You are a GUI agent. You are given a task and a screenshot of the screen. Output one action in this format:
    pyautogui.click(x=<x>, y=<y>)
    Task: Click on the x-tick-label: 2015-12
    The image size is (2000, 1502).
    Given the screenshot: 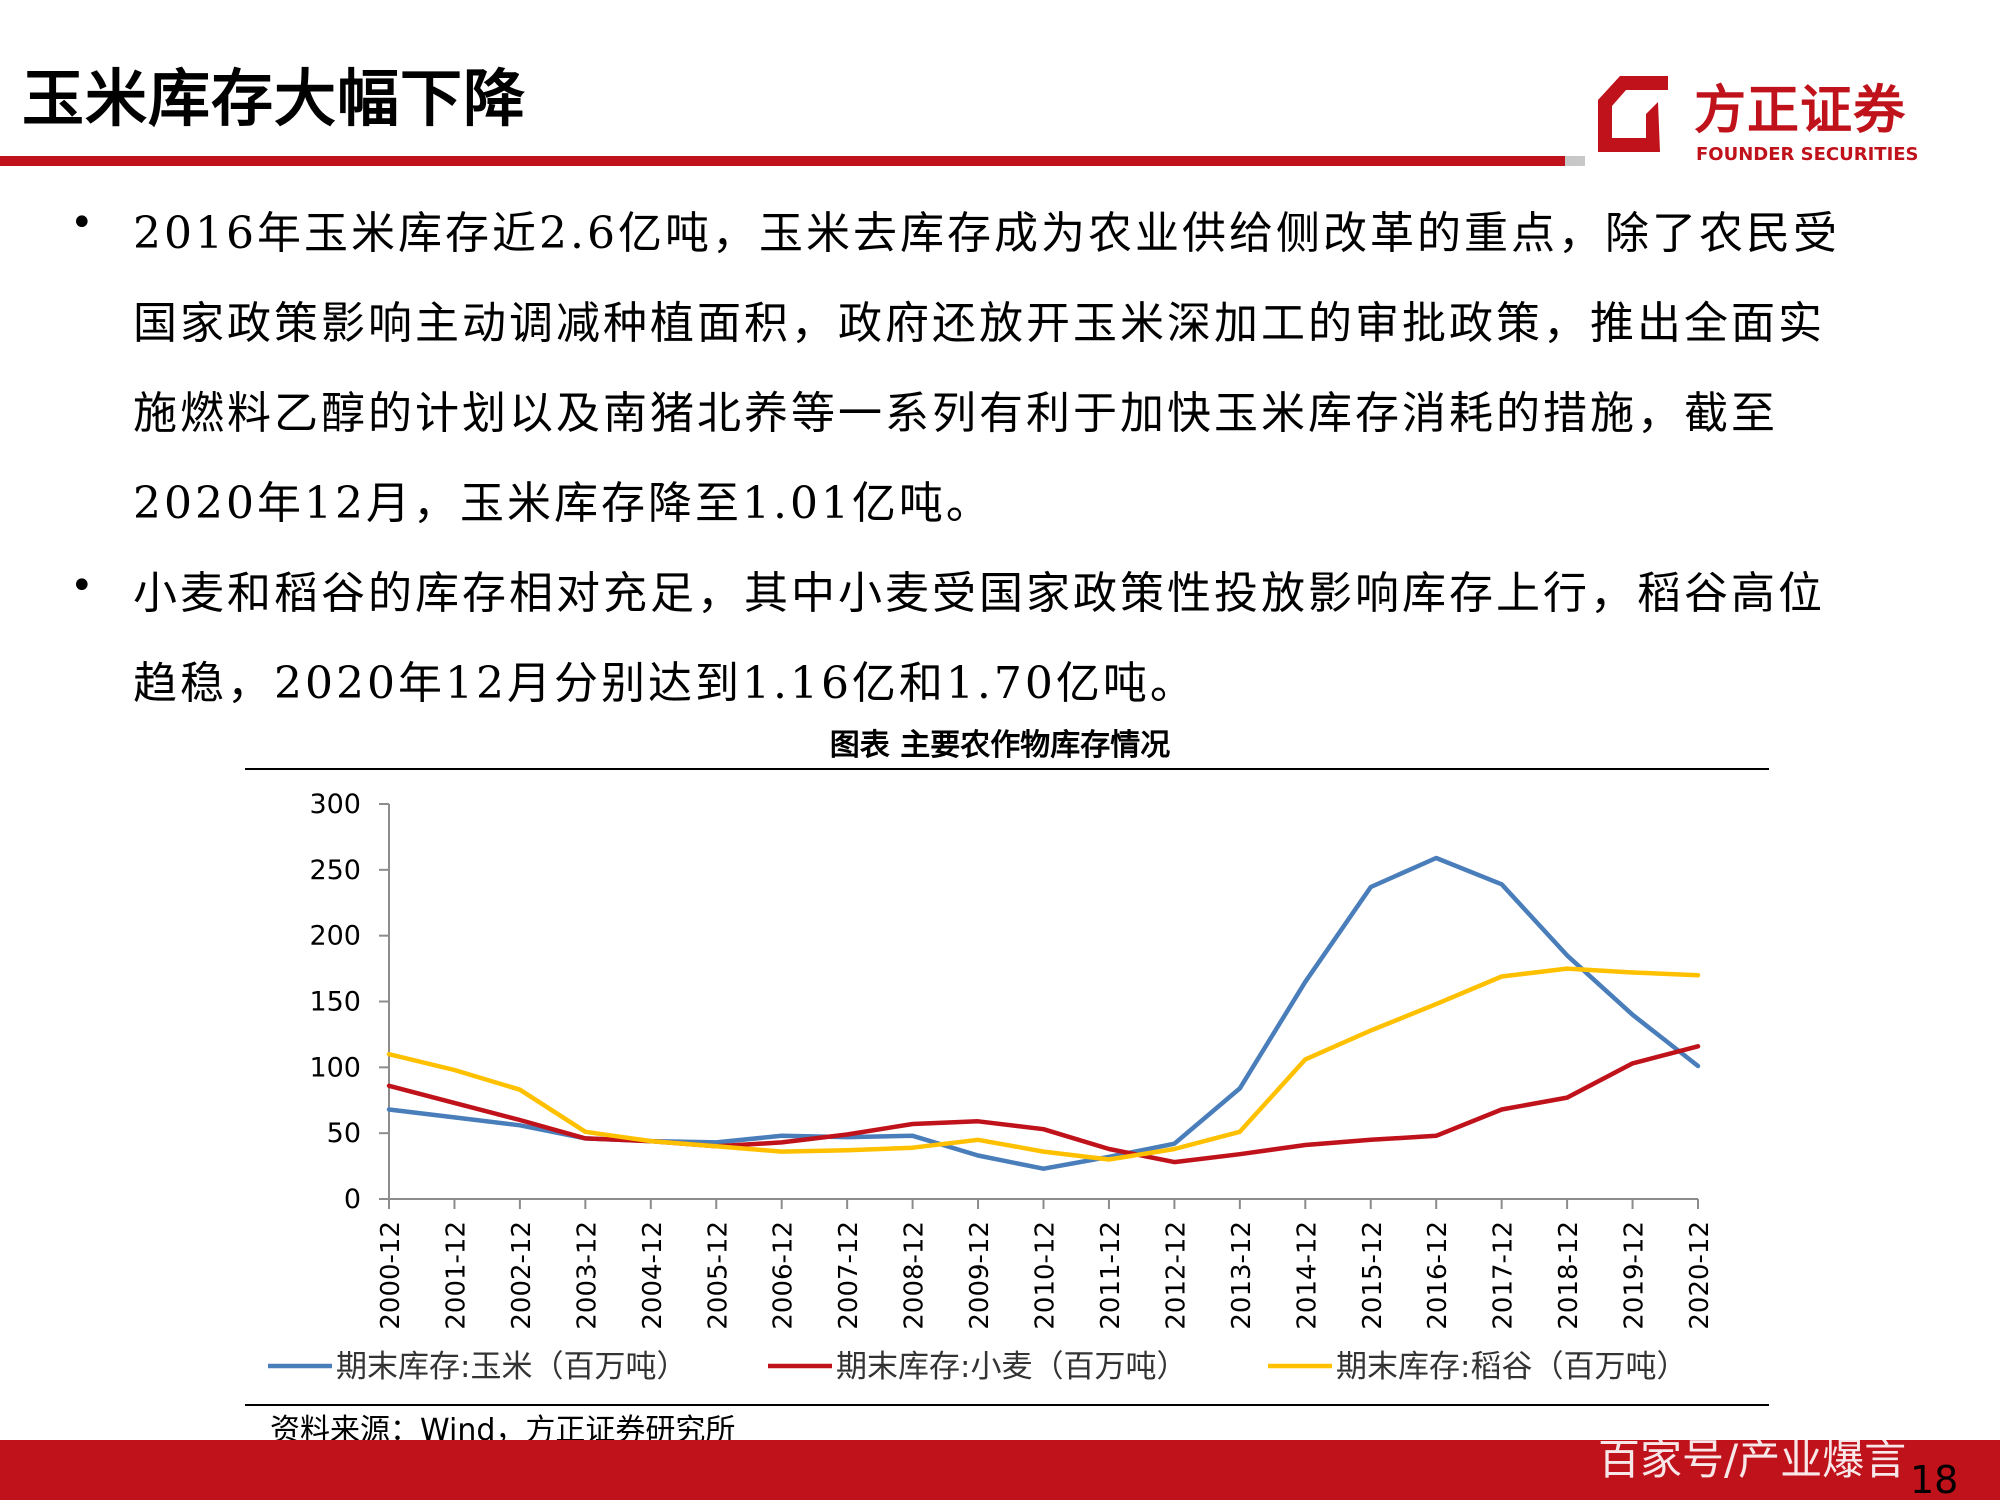 What is the action you would take?
    pyautogui.click(x=1373, y=1275)
    